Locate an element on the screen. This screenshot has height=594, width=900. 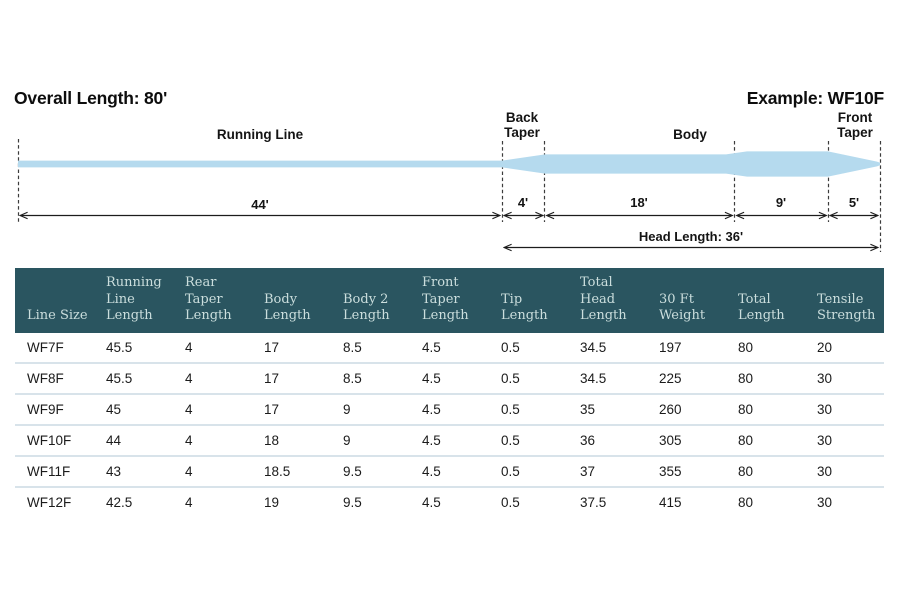
back-taper-label: Back is located at coordinates (522, 117).